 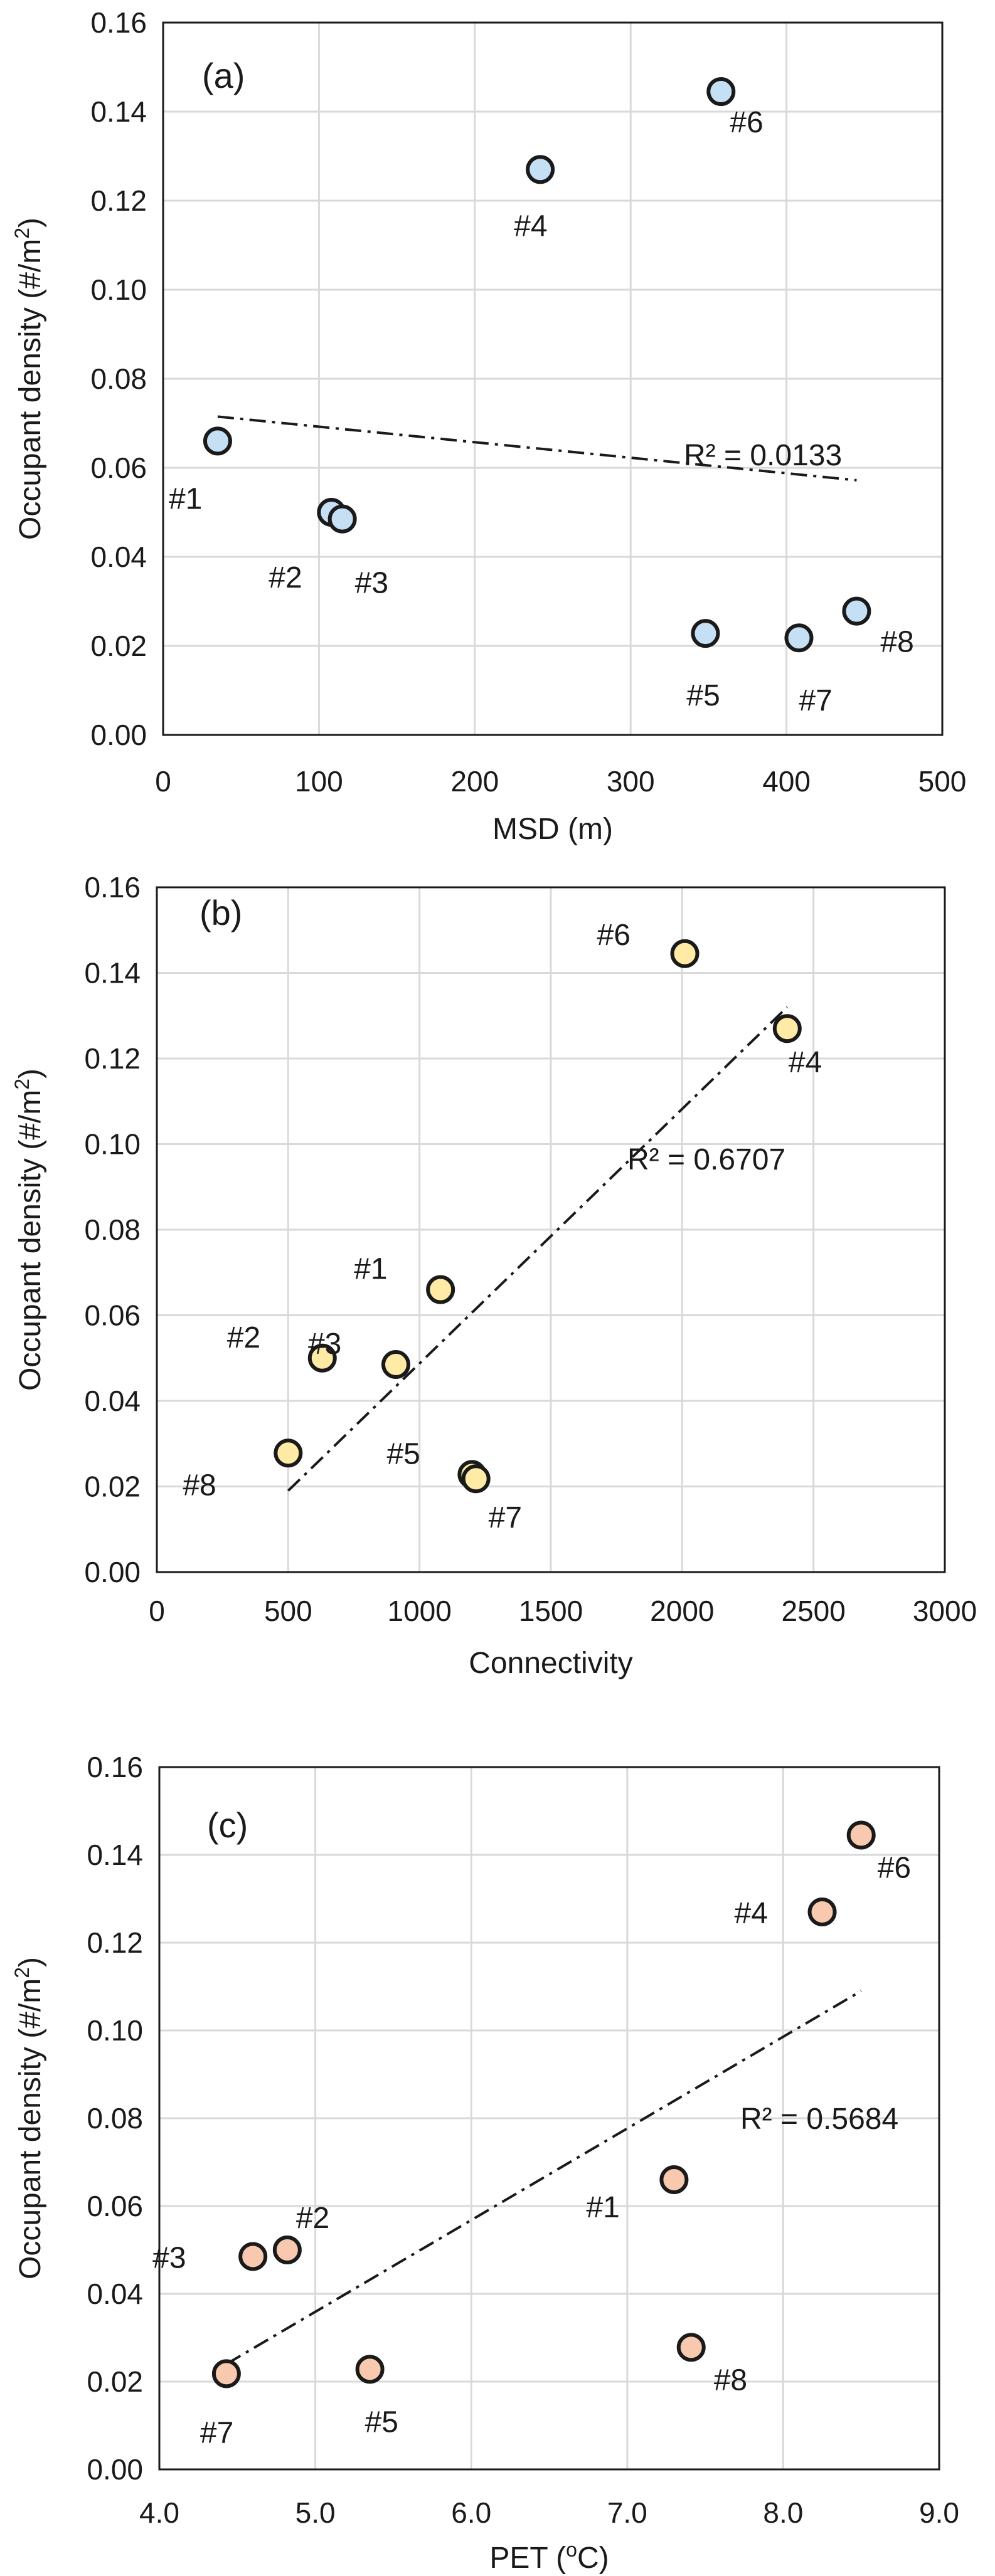 I want to click on x-axis-title-end: C), so click(x=593, y=2558).